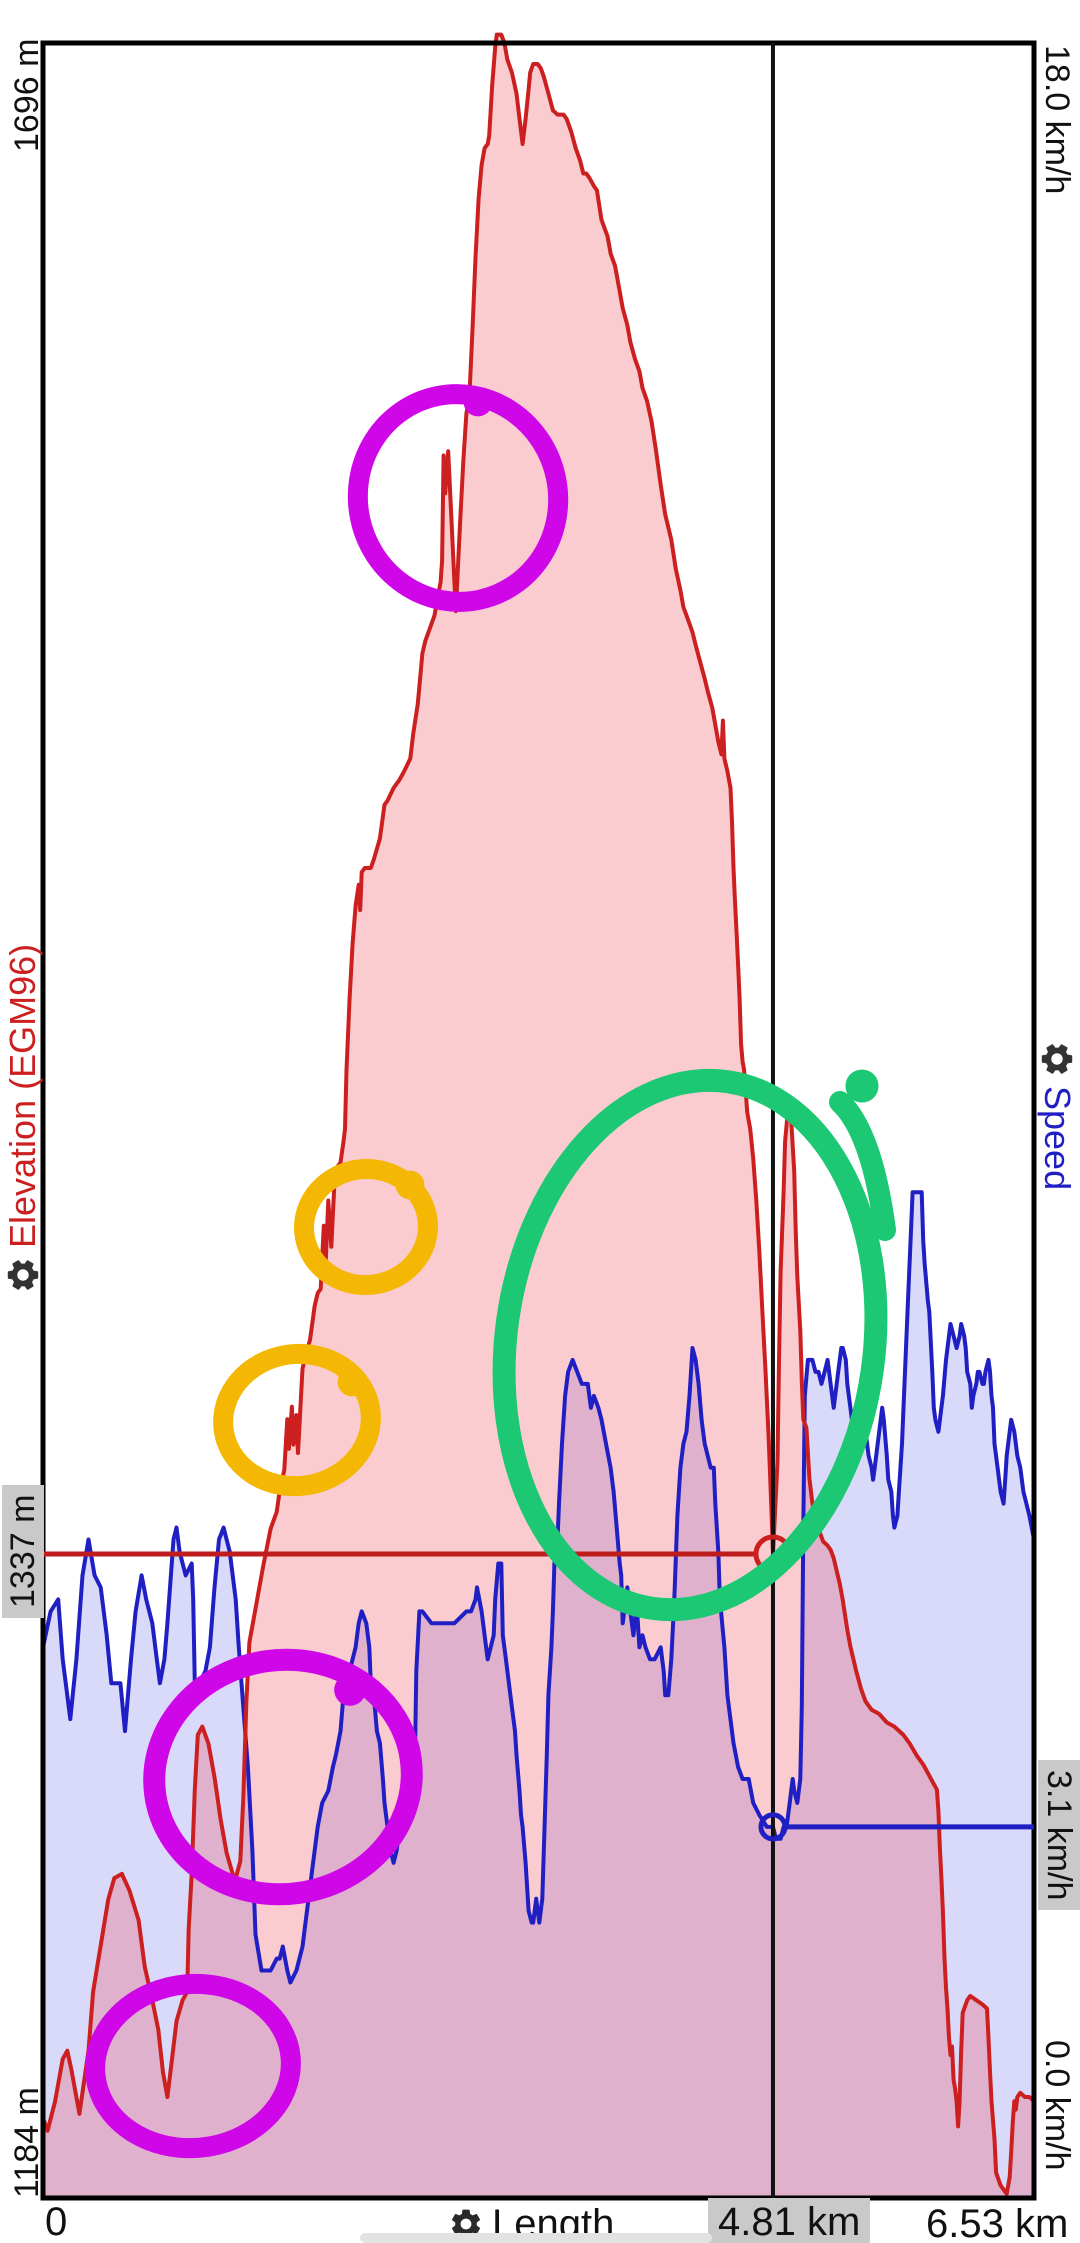 Image resolution: width=1080 pixels, height=2243 pixels. I want to click on x-axis-start-label: 0, so click(56, 2221).